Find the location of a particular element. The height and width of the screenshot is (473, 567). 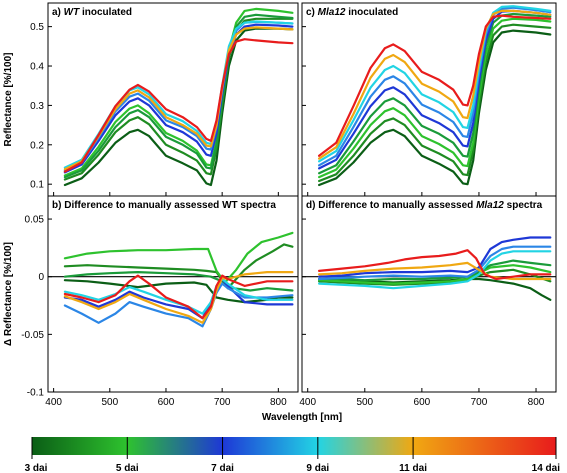

panel-a-series-11-dai is located at coordinates (178, 98).